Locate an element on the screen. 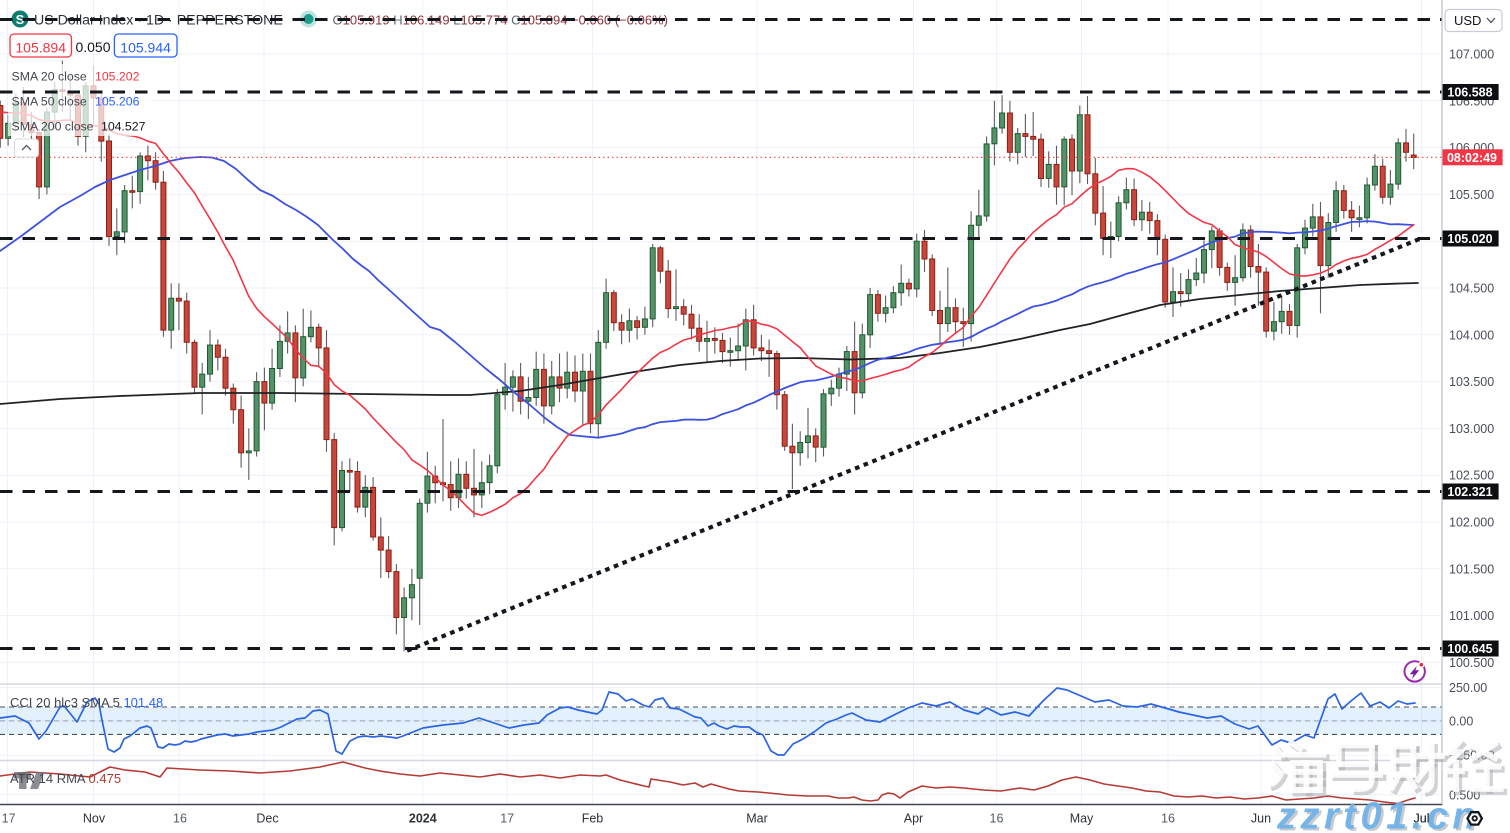 Image resolution: width=1510 pixels, height=833 pixels. svg-text: Mar is located at coordinates (757, 819).